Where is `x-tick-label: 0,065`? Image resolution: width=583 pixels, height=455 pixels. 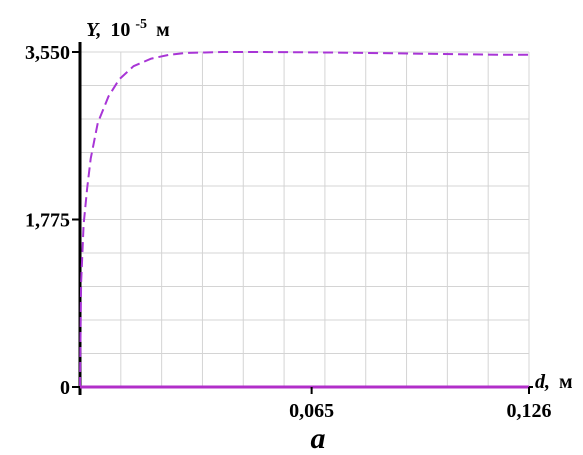
x-tick-label: 0,065 is located at coordinates (311, 411).